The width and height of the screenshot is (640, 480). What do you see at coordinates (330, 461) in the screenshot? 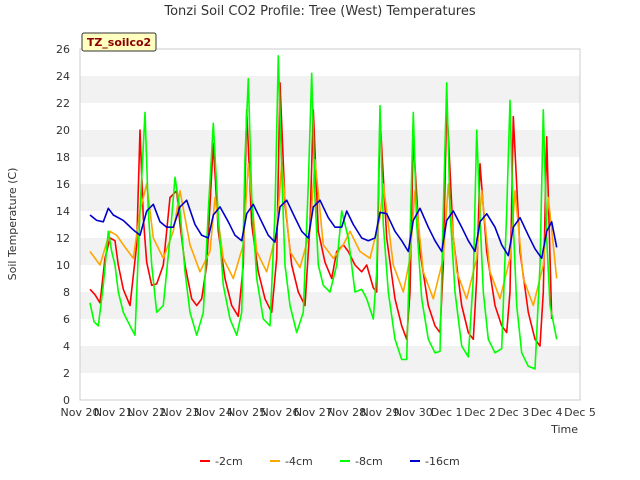
I see `legend: -2cm -4cm -8cm -16cm` at bounding box center [330, 461].